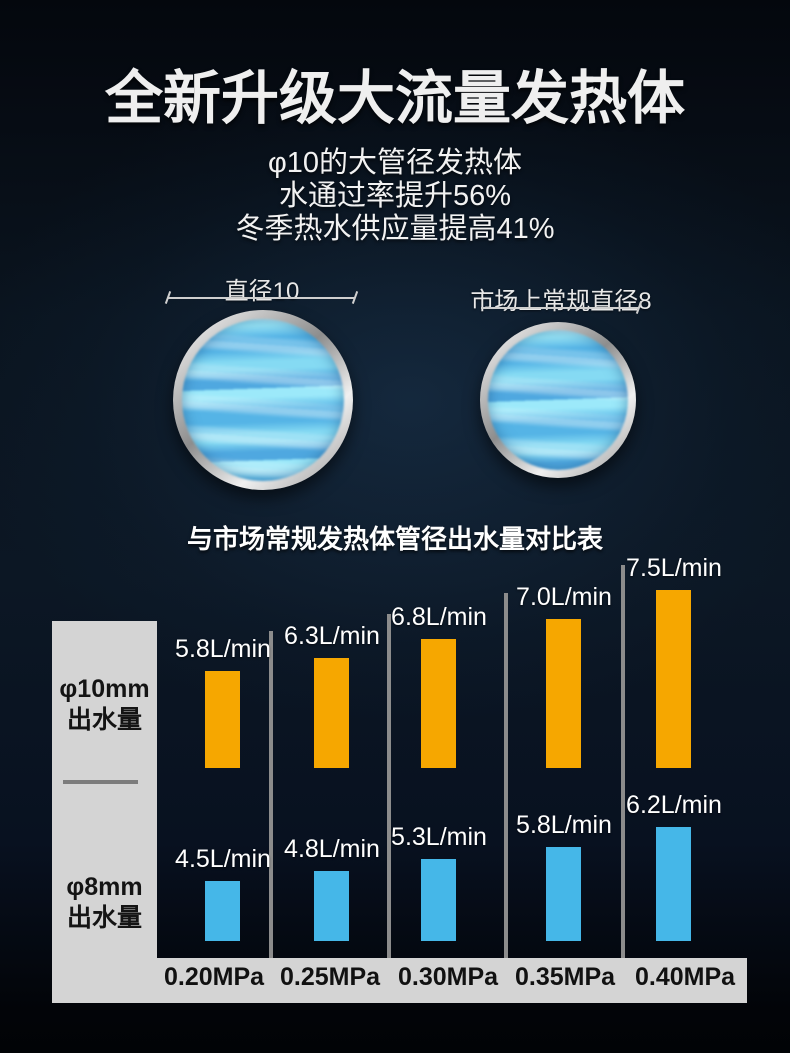 This screenshot has width=790, height=1053. Describe the element at coordinates (395, 163) in the screenshot. I see `subtitle-line-1: φ10的大管径发热体` at that location.